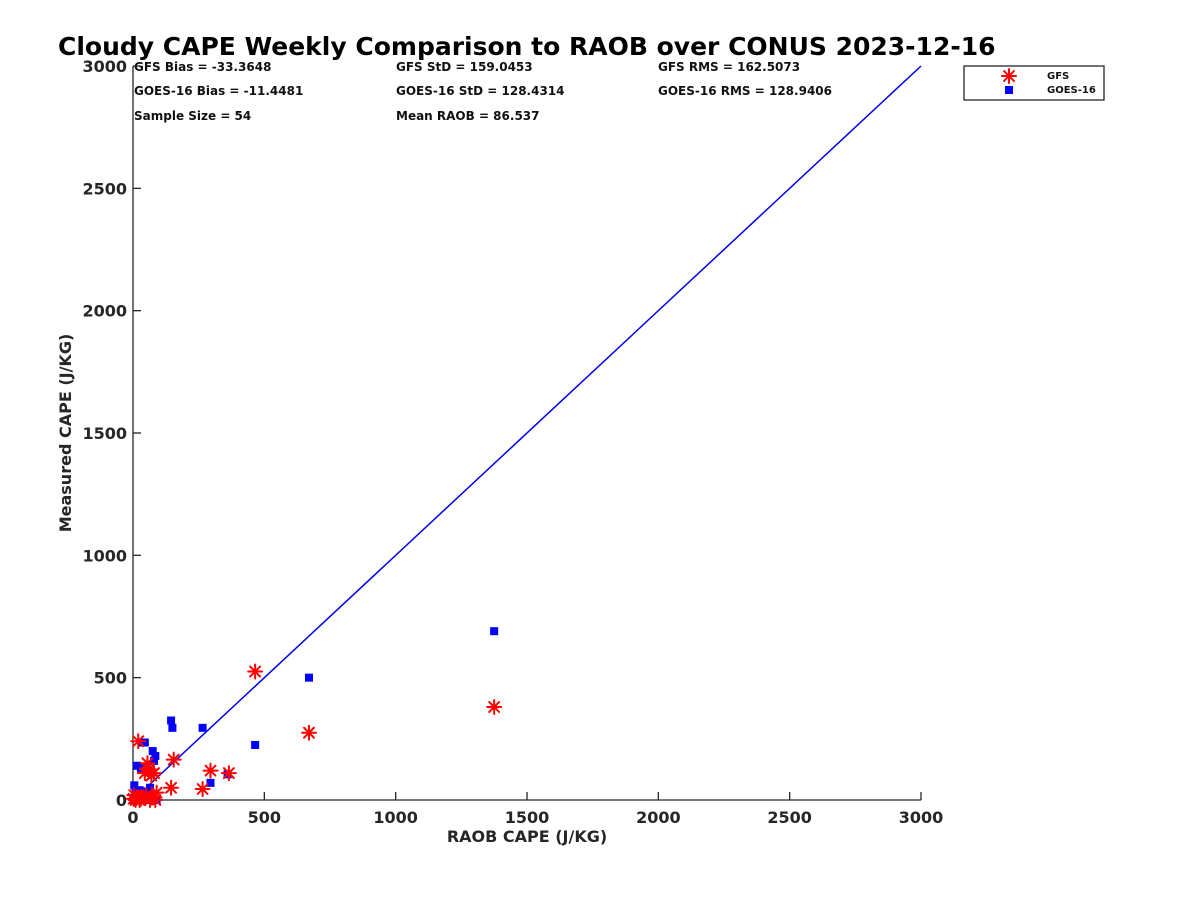 This screenshot has width=1200, height=900. What do you see at coordinates (264, 817) in the screenshot?
I see `x-tick-label: 500` at bounding box center [264, 817].